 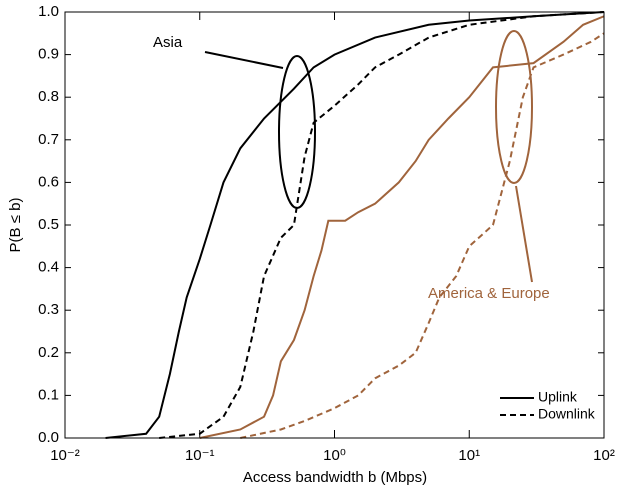 What do you see at coordinates (48, 437) in the screenshot?
I see `y-tick-label: 0.0` at bounding box center [48, 437].